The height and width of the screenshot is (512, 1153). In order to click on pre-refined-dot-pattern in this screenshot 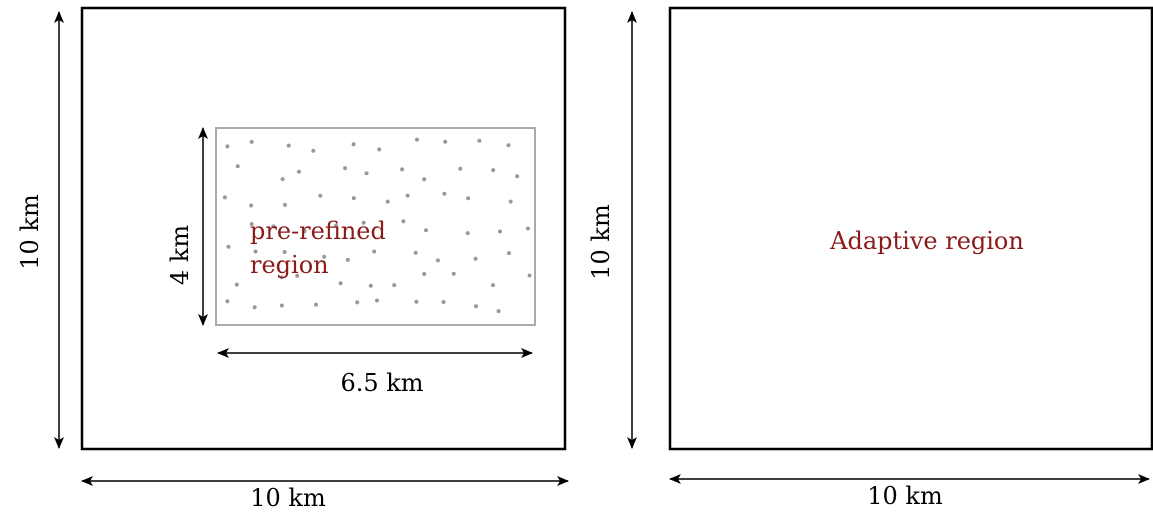, I will do `click(377, 225)`.